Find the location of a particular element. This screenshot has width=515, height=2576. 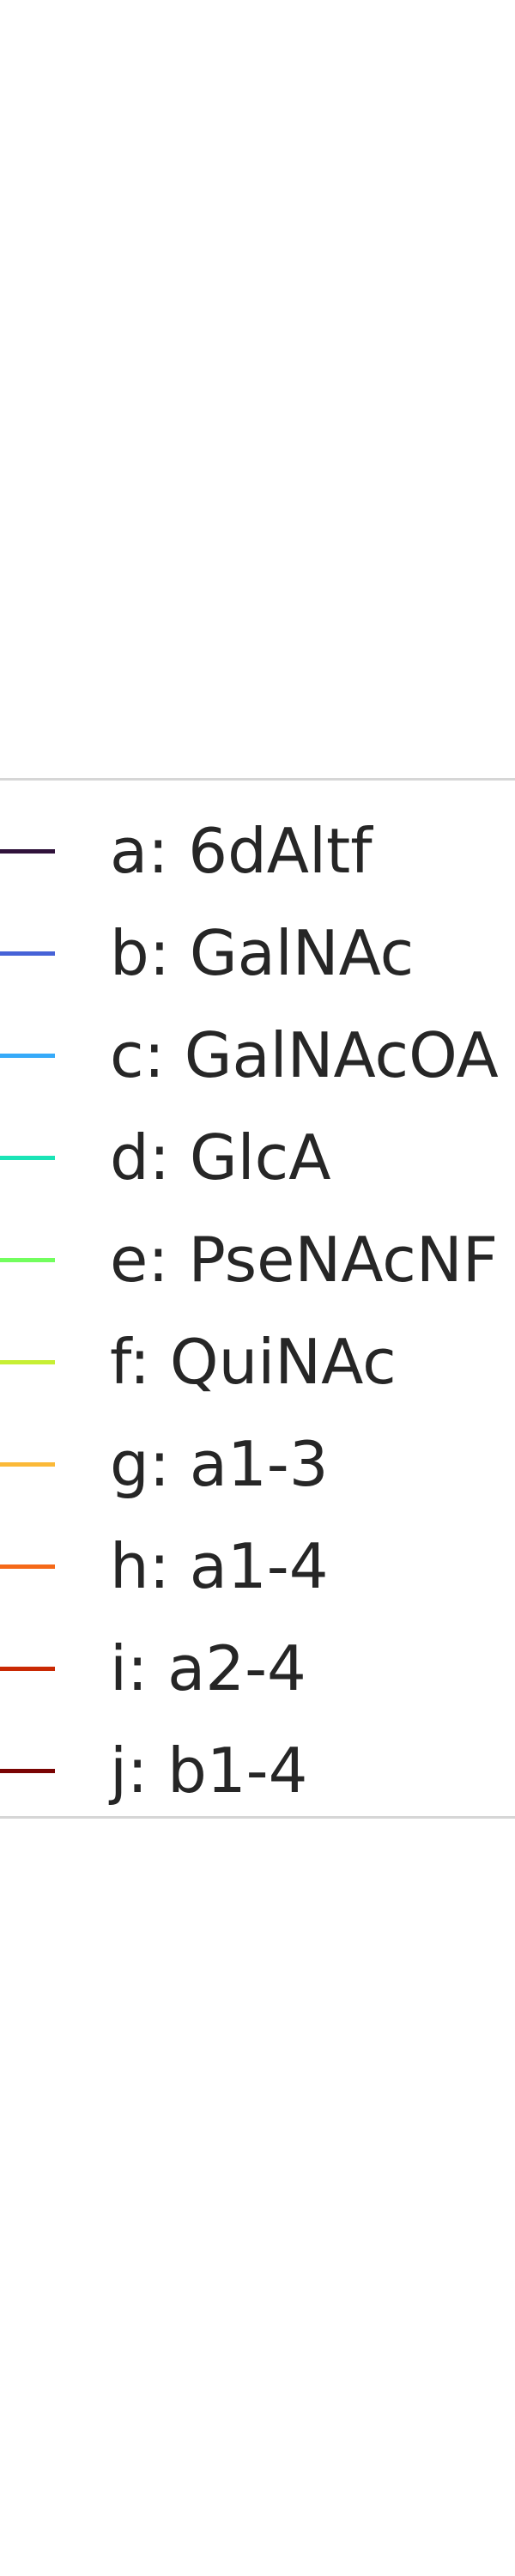

legend-label: j: b1-4 is located at coordinates (209, 1771).